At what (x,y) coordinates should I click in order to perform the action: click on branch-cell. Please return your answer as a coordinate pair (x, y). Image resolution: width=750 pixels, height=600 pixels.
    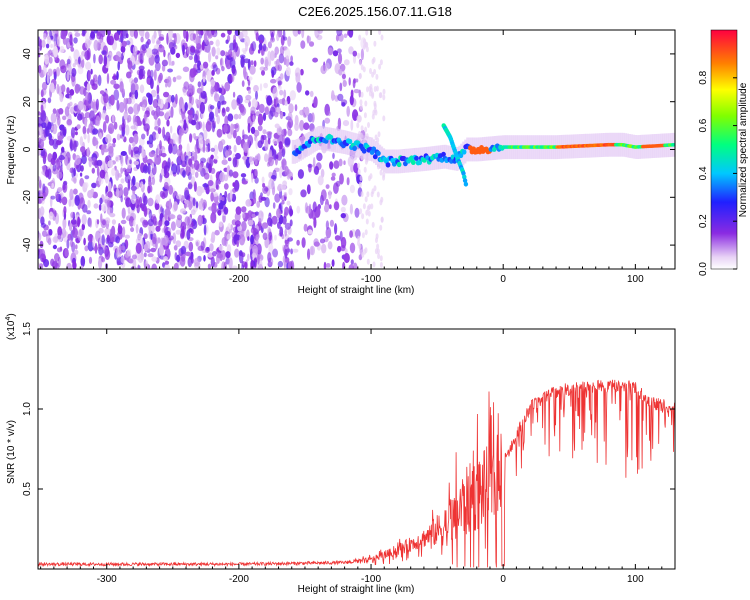
    Looking at the image, I should click on (466, 184).